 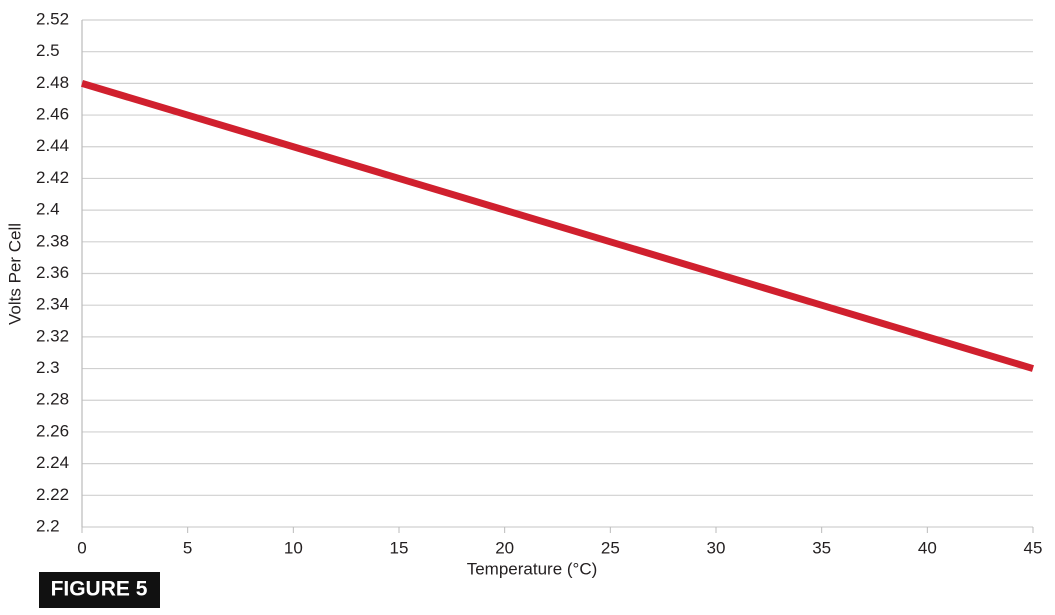 What do you see at coordinates (52, 177) in the screenshot?
I see `y-tick-label: 2.42` at bounding box center [52, 177].